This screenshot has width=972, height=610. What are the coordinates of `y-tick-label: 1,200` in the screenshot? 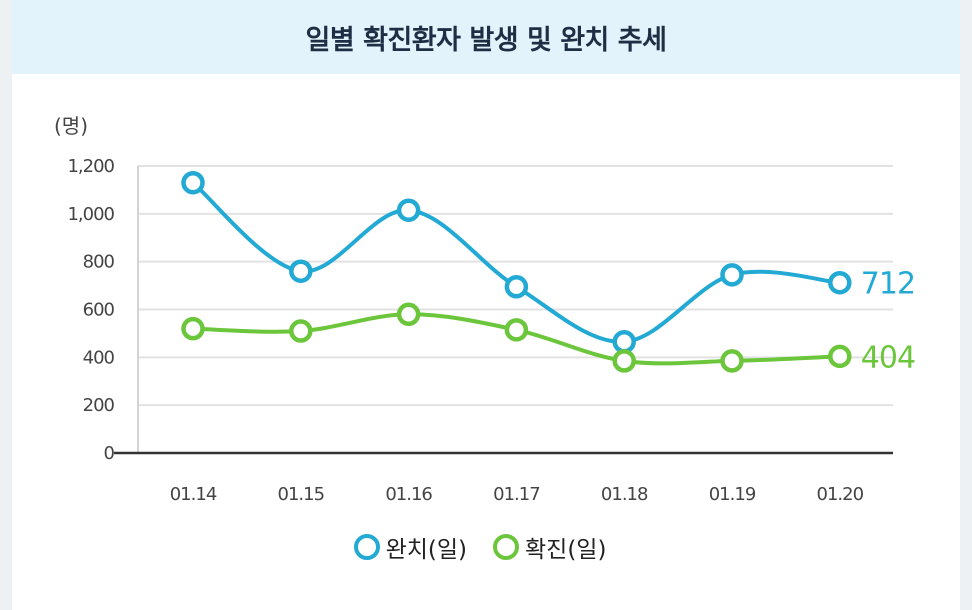 It's located at (90, 166).